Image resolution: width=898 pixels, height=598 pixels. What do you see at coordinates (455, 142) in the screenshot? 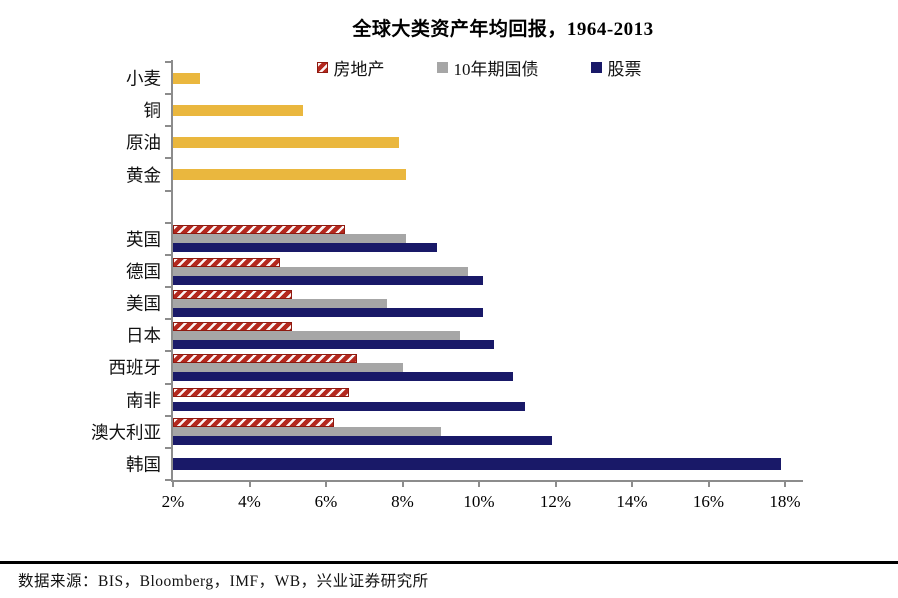
I see `chart-row-原油: 原油` at bounding box center [455, 142].